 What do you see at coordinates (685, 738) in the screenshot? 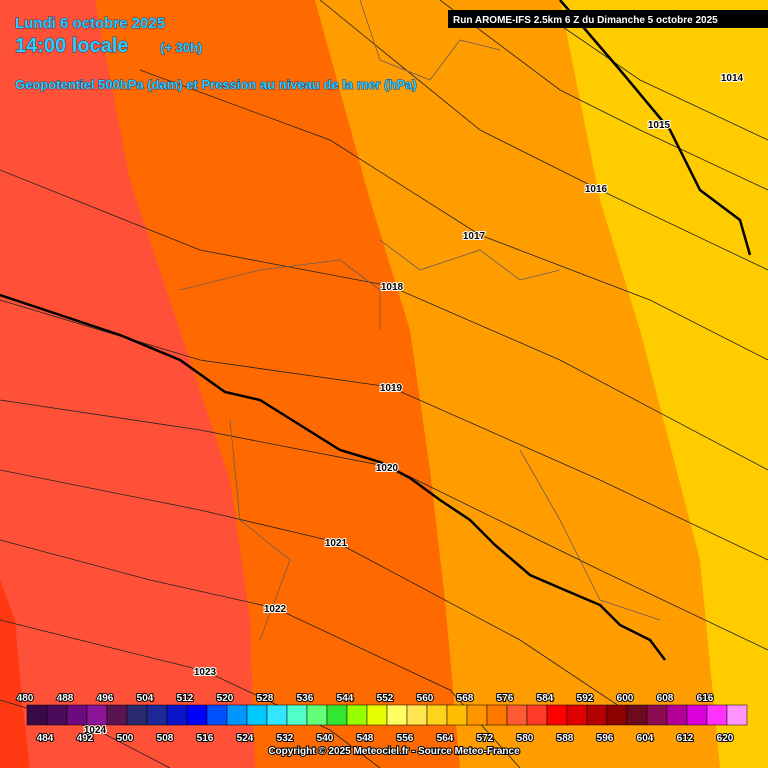
I see `legend-label: 612` at bounding box center [685, 738].